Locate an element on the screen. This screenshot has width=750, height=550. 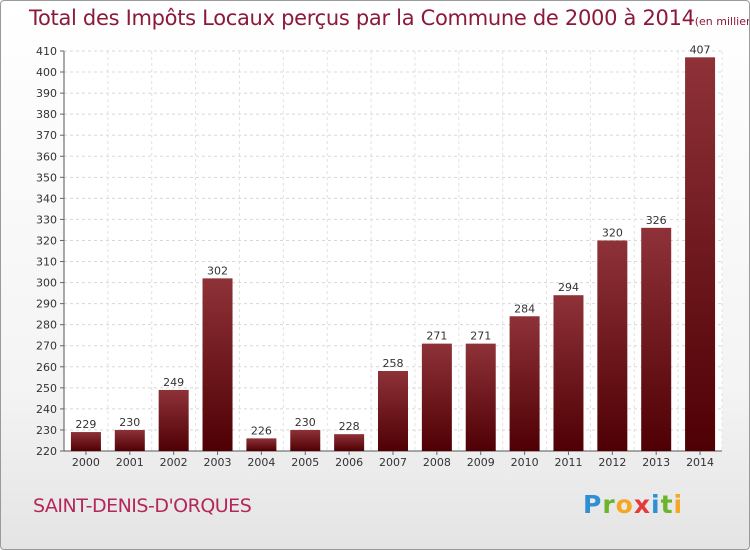
data-label: 284 is located at coordinates (524, 308).